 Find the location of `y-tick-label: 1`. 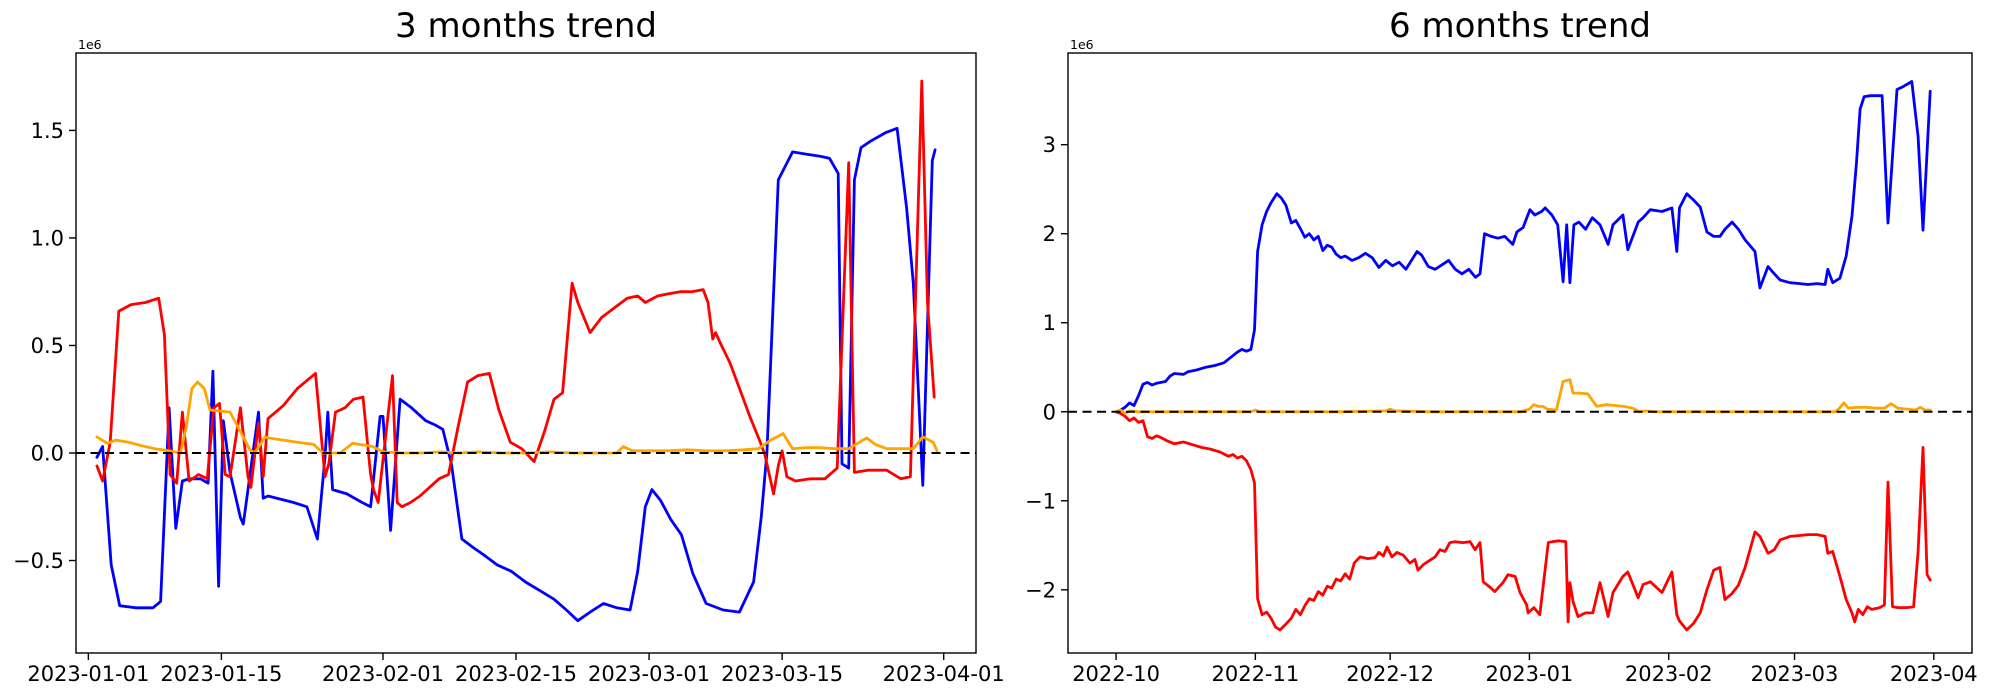

y-tick-label: 1 is located at coordinates (1049, 323).